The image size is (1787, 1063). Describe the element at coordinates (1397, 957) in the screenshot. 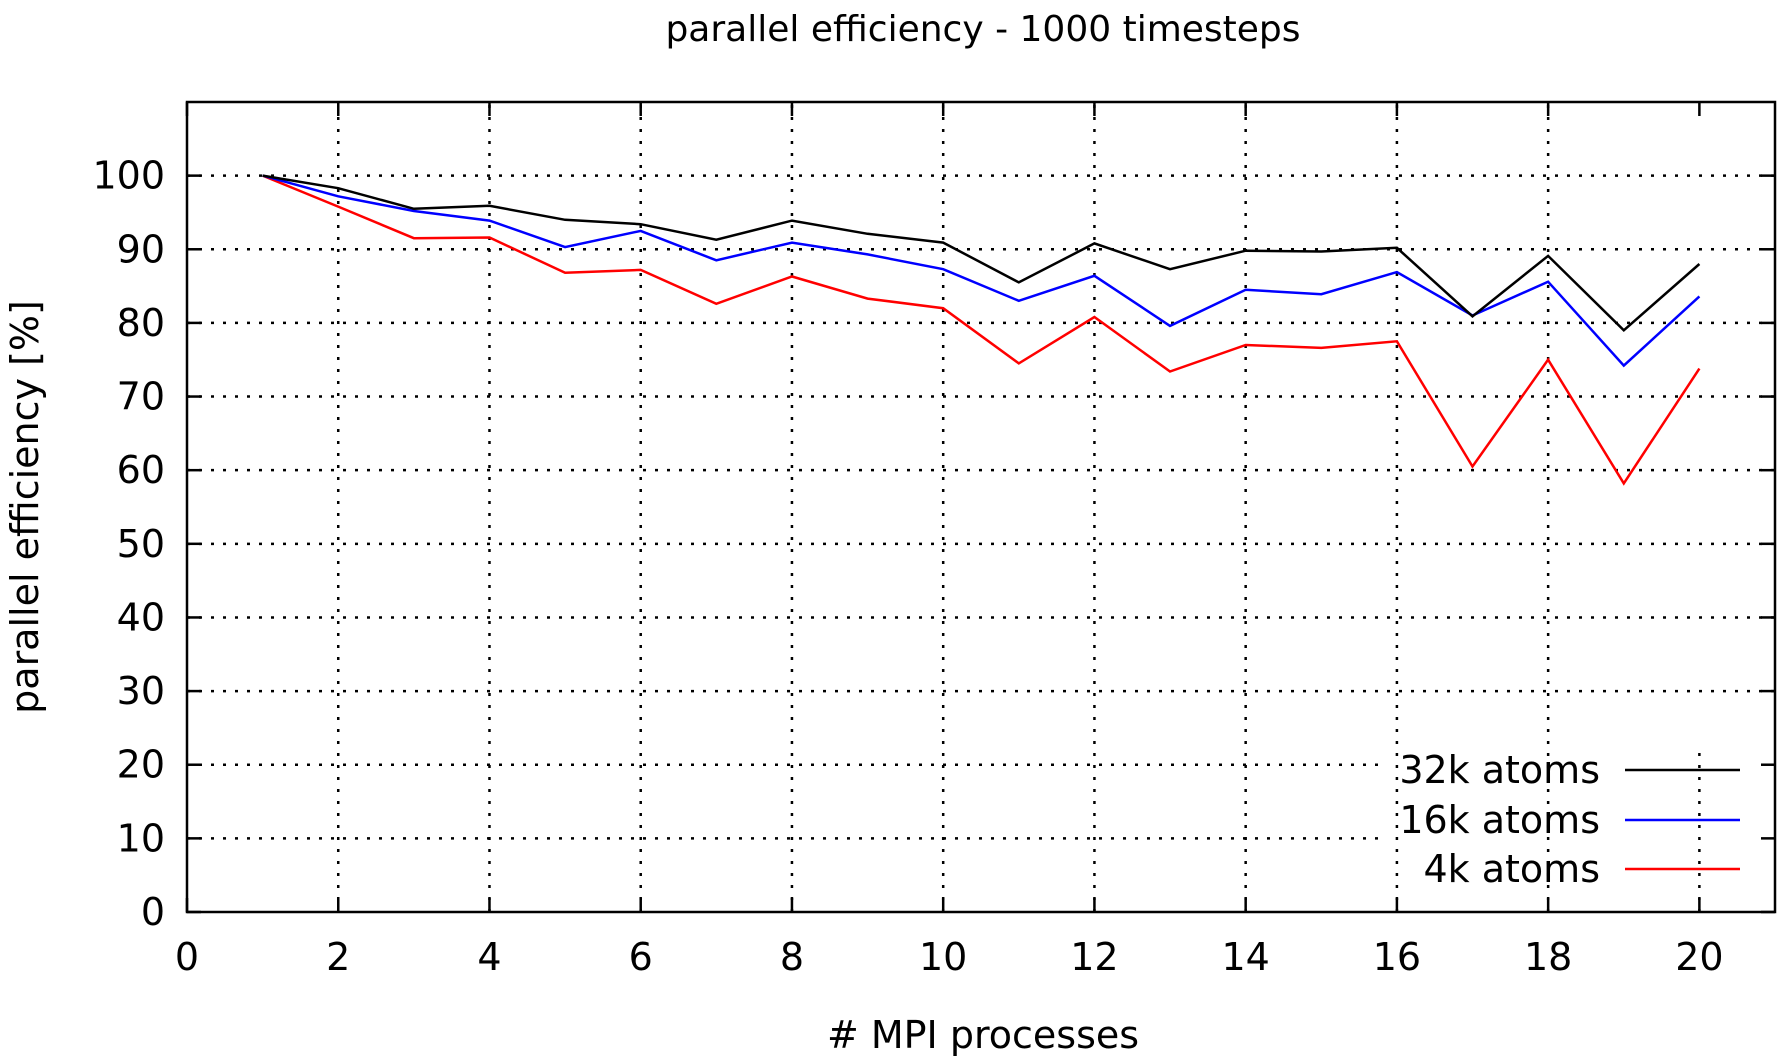

I see `x-tick-label: 16` at that location.